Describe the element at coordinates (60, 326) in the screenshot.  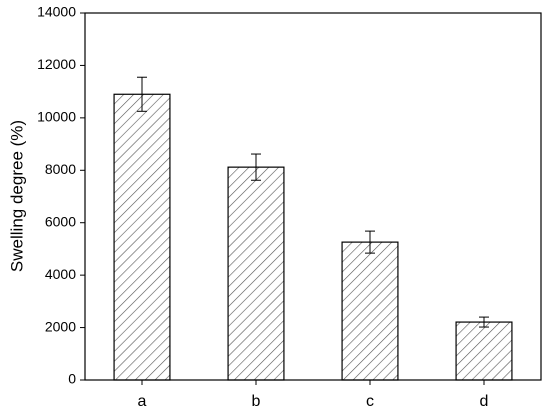
I see `y-tick-label: 2000` at that location.